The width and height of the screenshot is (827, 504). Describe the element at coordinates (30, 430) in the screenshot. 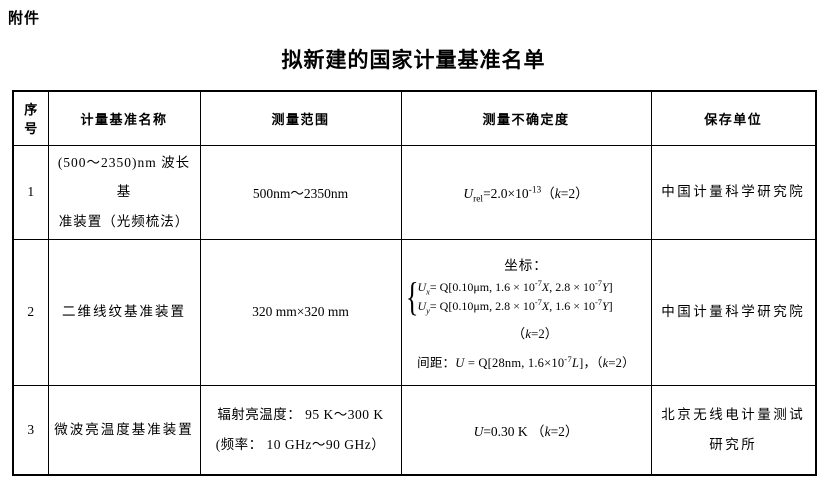

I see `cell-no: 3` at that location.